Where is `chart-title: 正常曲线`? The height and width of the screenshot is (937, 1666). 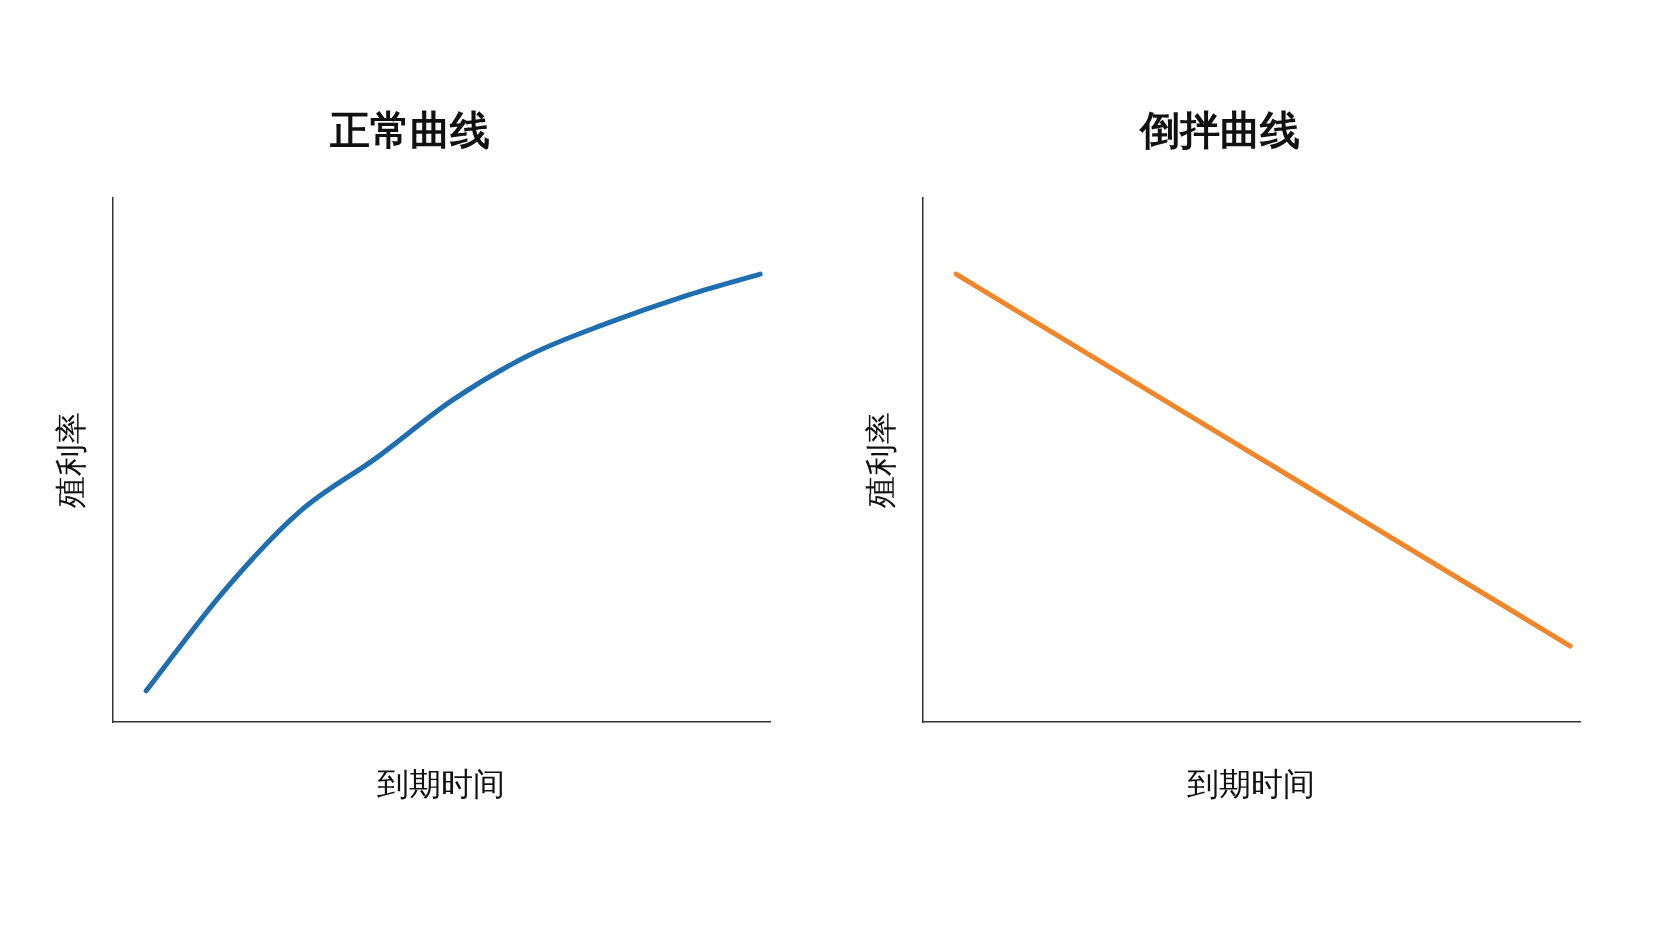
chart-title: 正常曲线 is located at coordinates (409, 130).